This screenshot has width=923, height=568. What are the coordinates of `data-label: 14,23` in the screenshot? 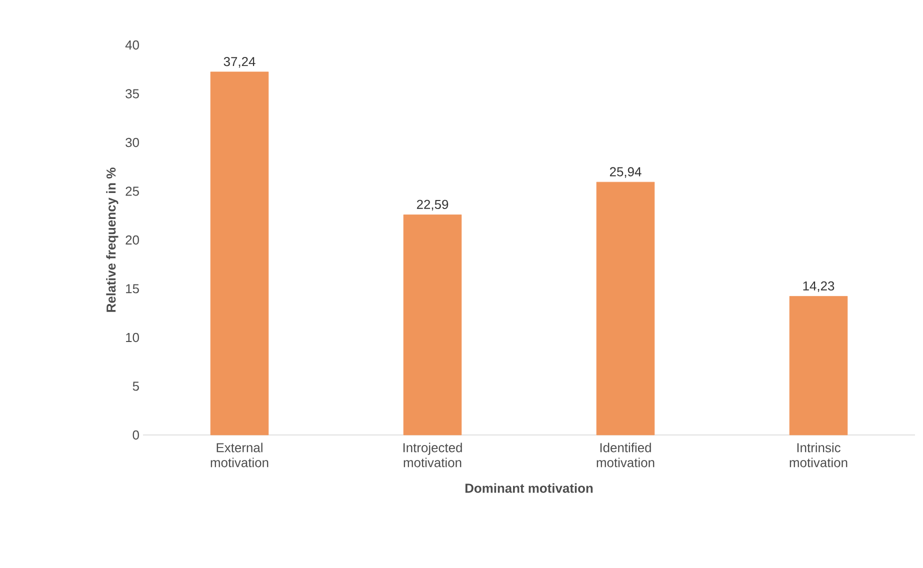 It's located at (818, 286).